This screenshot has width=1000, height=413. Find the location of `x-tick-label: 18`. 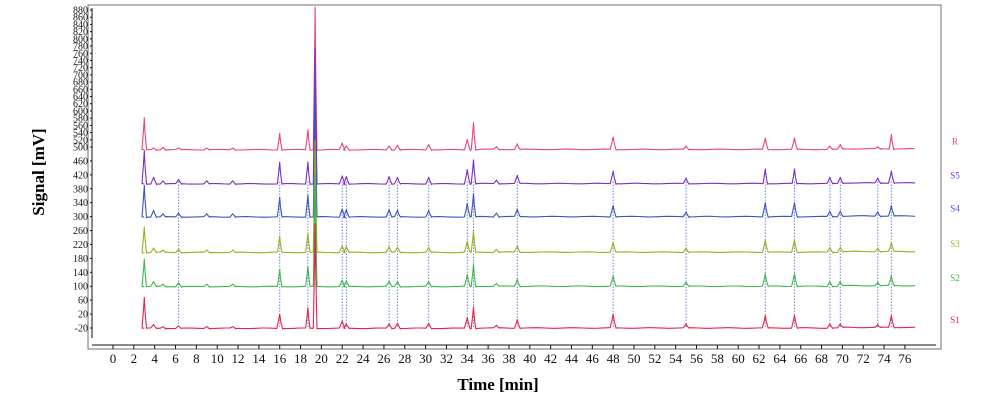

x-tick-label: 18 is located at coordinates (300, 358).